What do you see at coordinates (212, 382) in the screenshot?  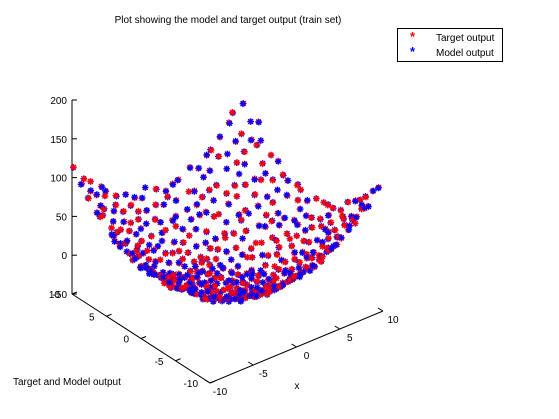 I see `y-tick-mark` at bounding box center [212, 382].